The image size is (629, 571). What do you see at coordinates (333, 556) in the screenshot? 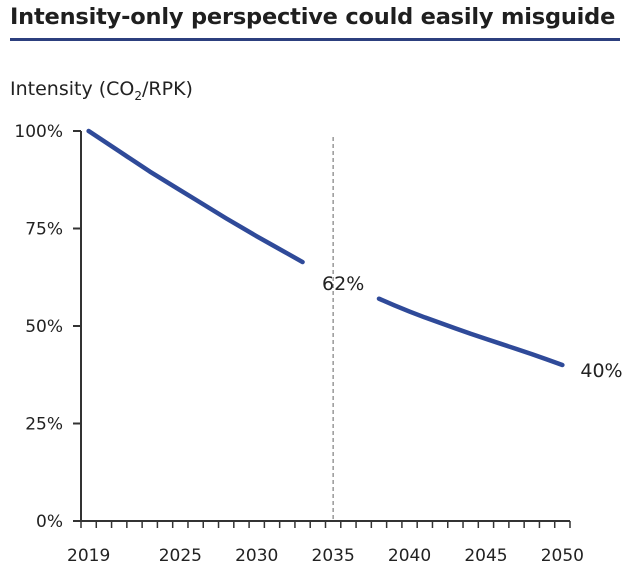
I see `x-tick-label: 2035` at bounding box center [333, 556].